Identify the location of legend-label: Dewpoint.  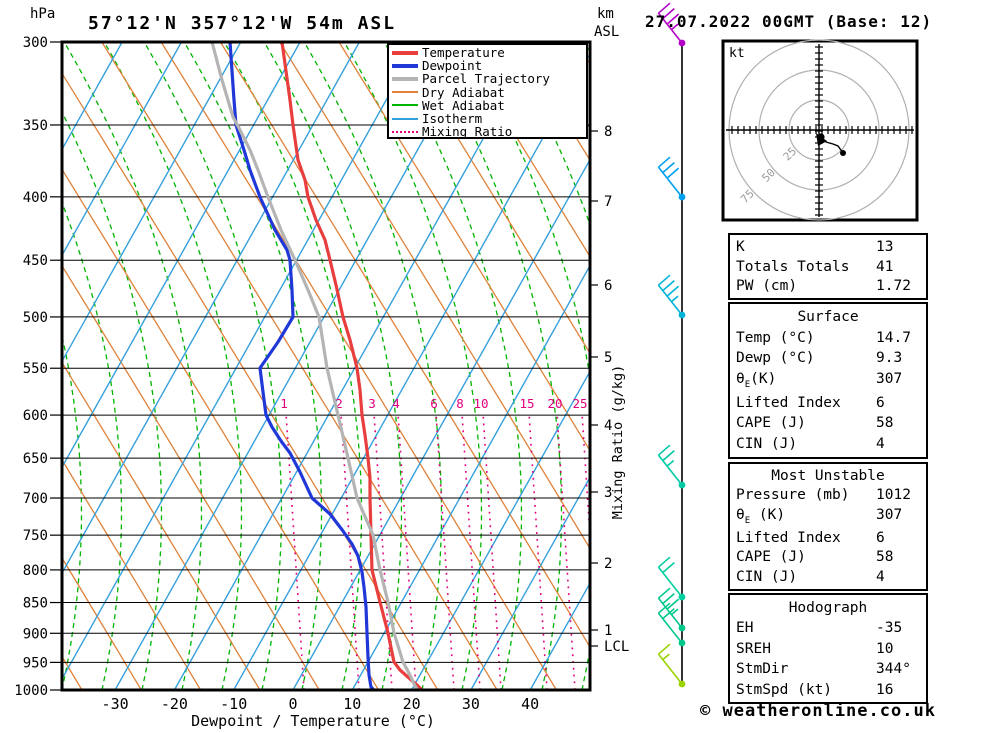
(452, 66).